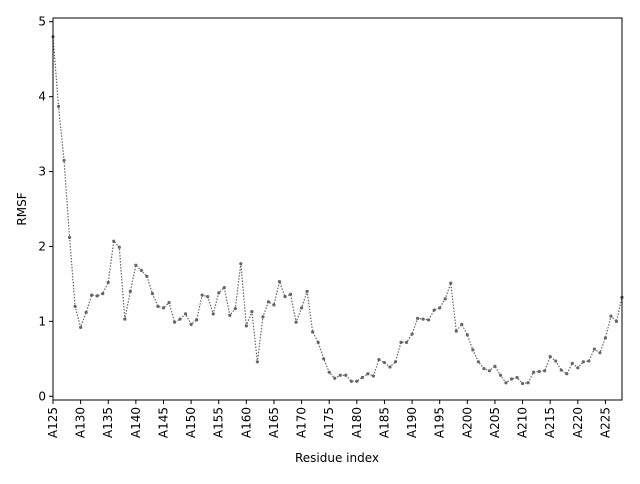  What do you see at coordinates (478, 362) in the screenshot?
I see `data-point-A202` at bounding box center [478, 362].